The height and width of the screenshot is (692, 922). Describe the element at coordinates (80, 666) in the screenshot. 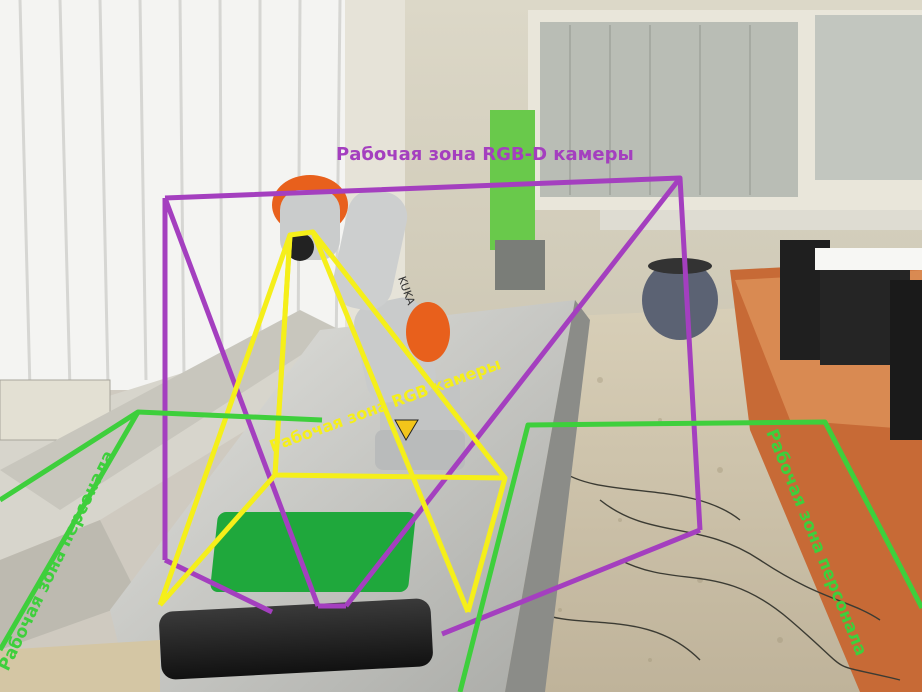

I see `foreground-table-corner` at that location.